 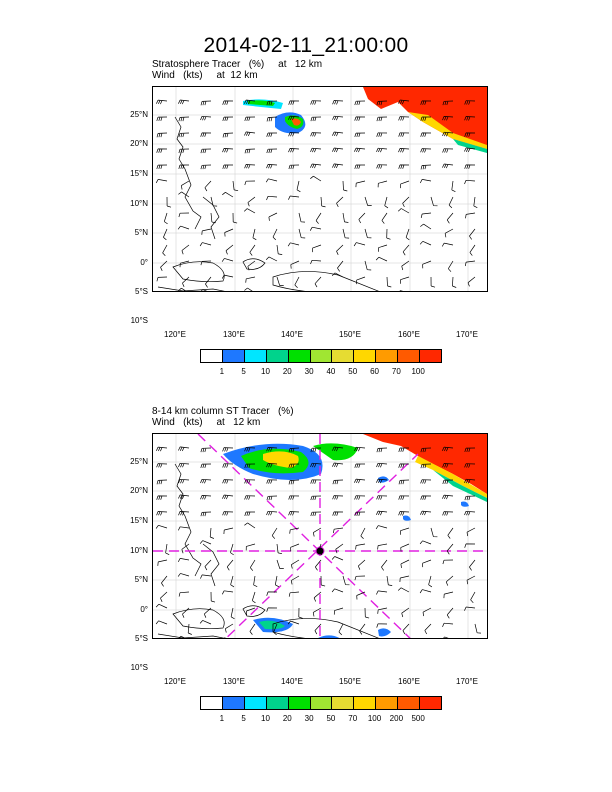 I want to click on panel2-lat-tick: 5°S, so click(x=141, y=638).